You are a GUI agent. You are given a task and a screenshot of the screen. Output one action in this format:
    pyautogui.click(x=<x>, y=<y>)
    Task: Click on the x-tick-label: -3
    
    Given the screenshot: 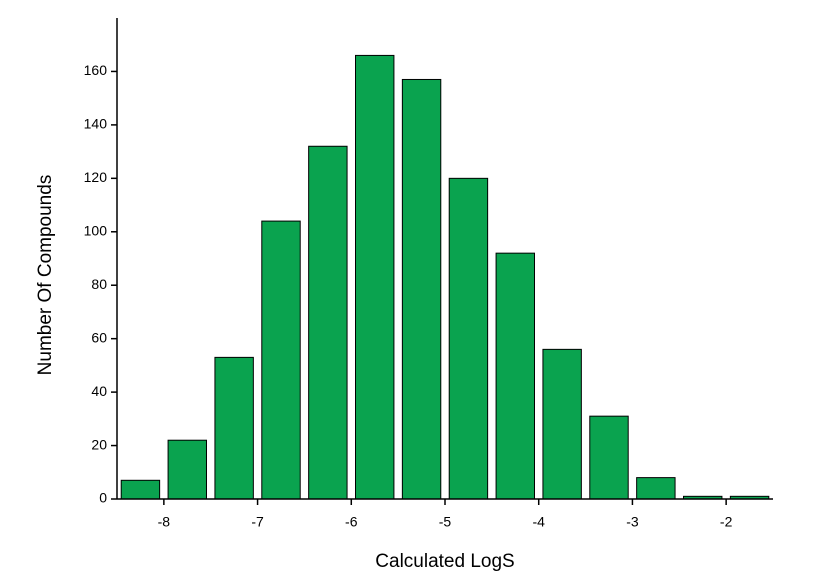 What is the action you would take?
    pyautogui.click(x=632, y=522)
    